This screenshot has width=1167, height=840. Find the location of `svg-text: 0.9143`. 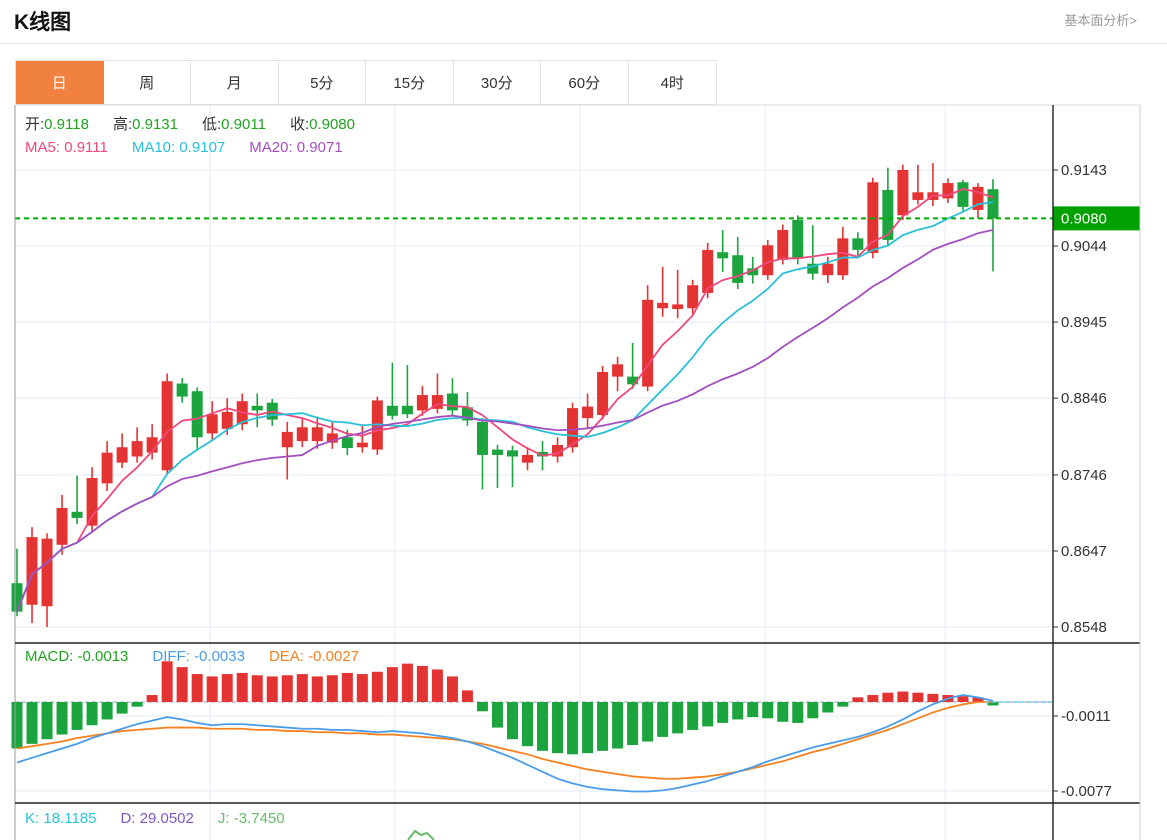

svg-text: 0.9143 is located at coordinates (1084, 170).